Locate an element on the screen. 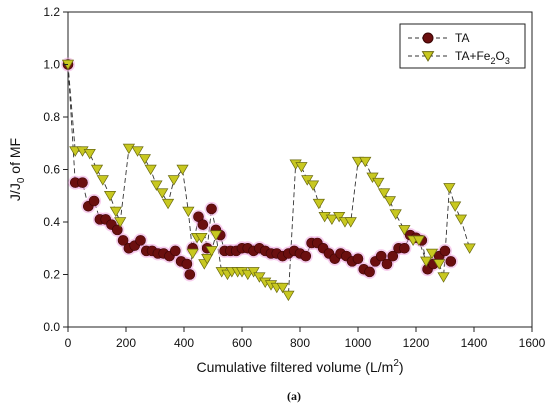  y-tick-label: 1.0 is located at coordinates (51, 65).